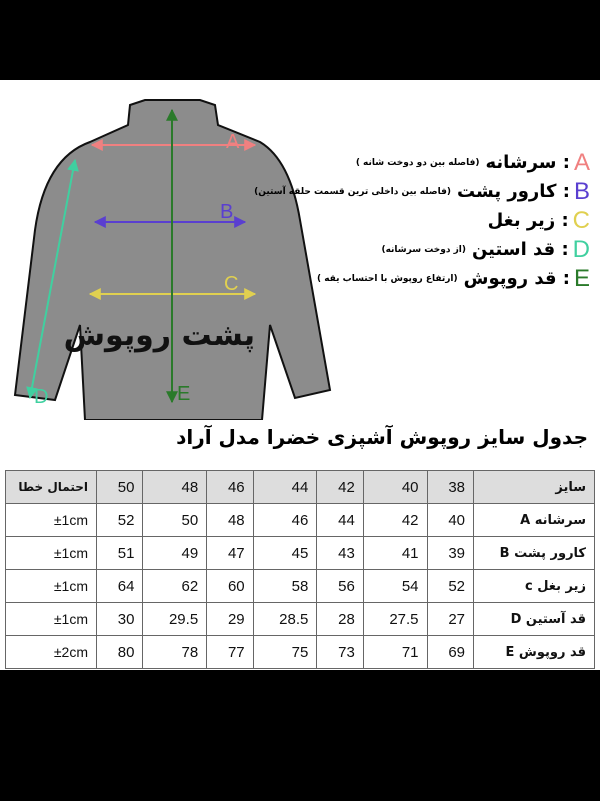 This screenshot has height=801, width=600. Describe the element at coordinates (450, 520) in the screenshot. I see `value-cell: 40` at that location.